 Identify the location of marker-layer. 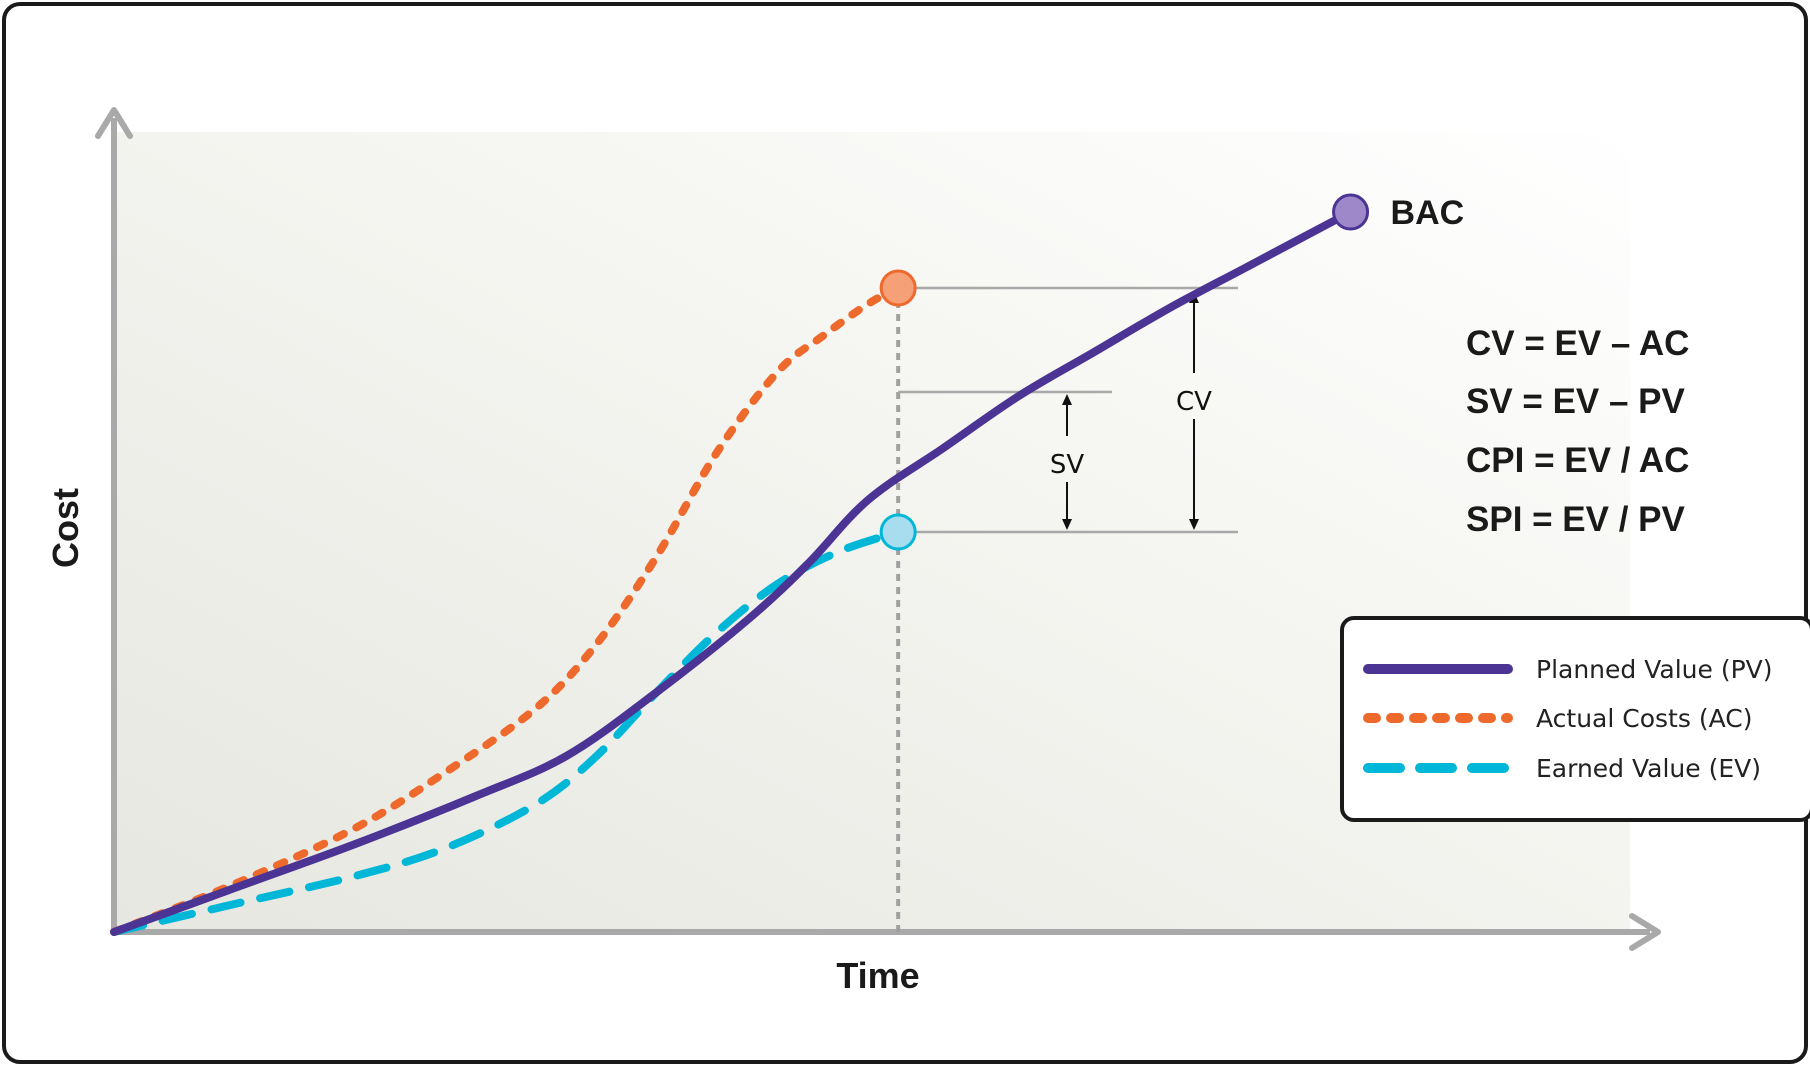
(1124, 372).